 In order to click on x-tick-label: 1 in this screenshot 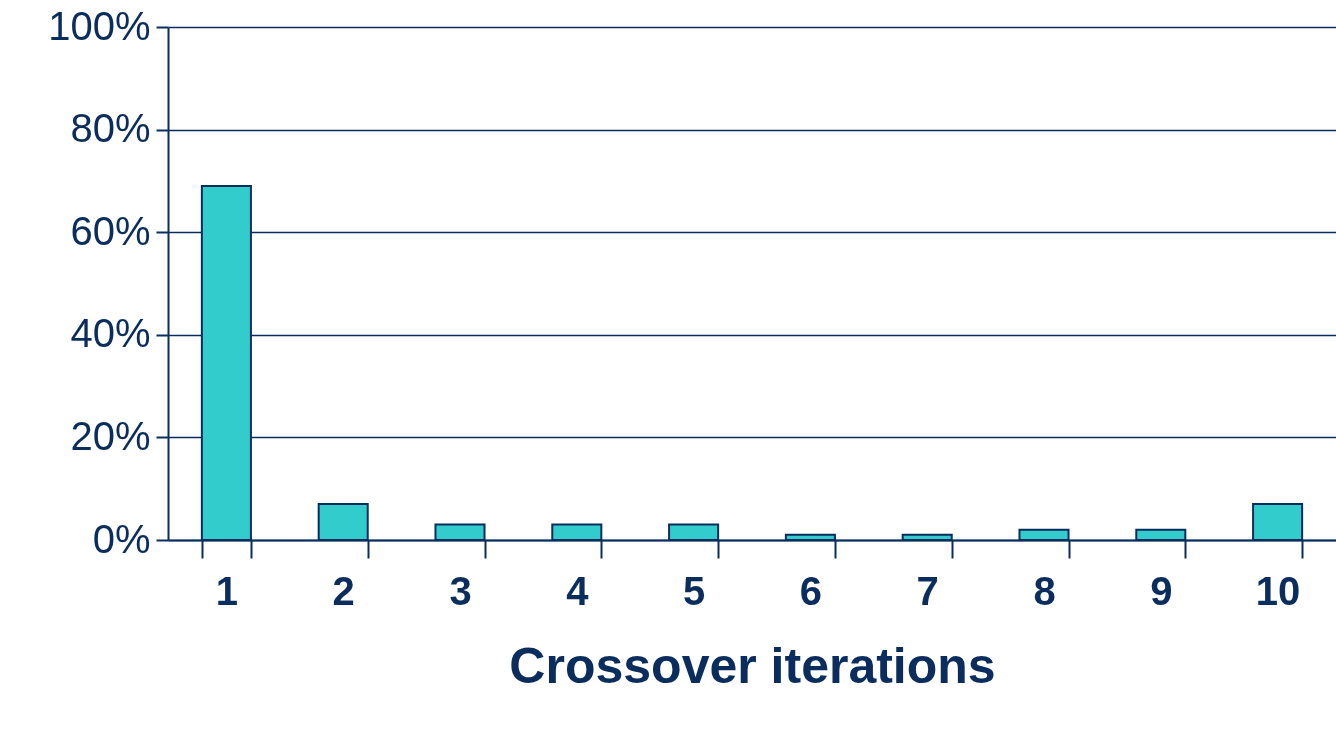, I will do `click(227, 590)`.